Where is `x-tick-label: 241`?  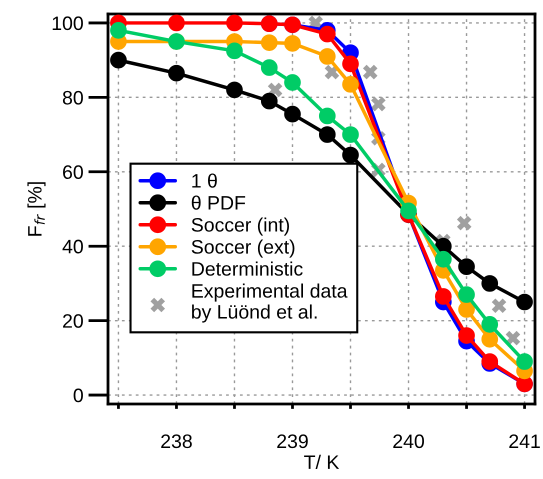
x-tick-label: 241 is located at coordinates (524, 441).